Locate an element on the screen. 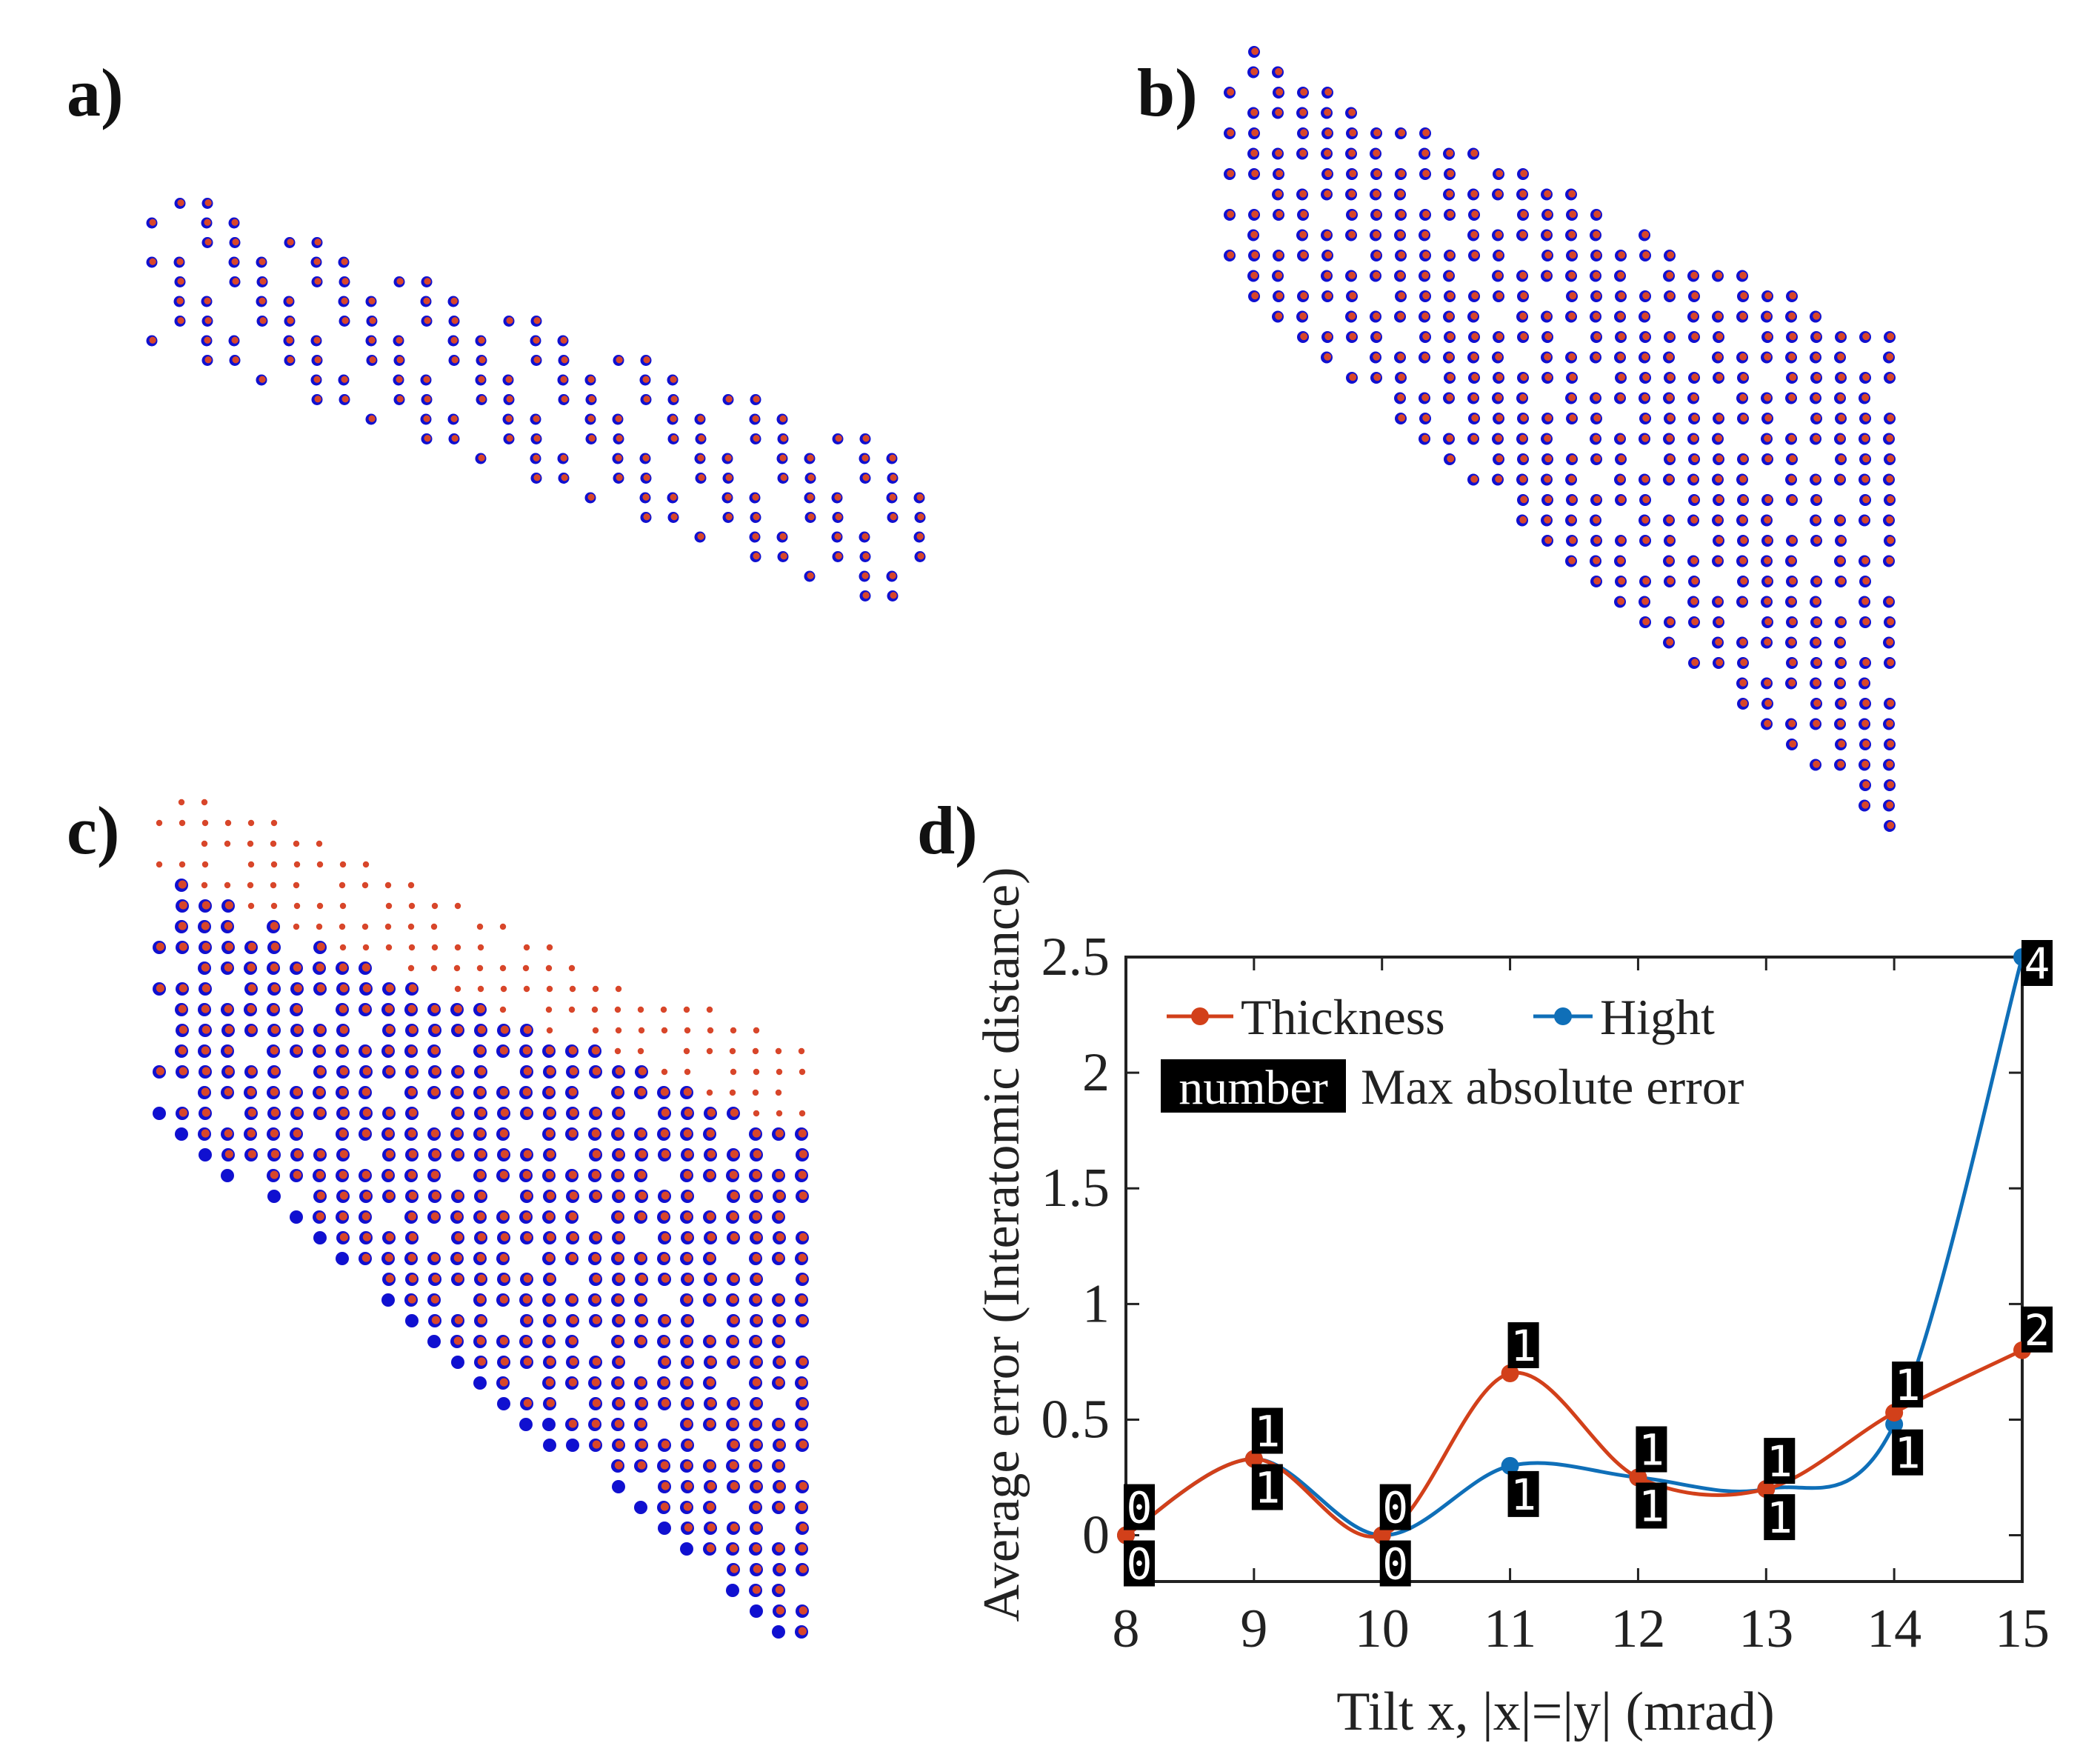  error-tag-label: 0 is located at coordinates (1140, 1508).